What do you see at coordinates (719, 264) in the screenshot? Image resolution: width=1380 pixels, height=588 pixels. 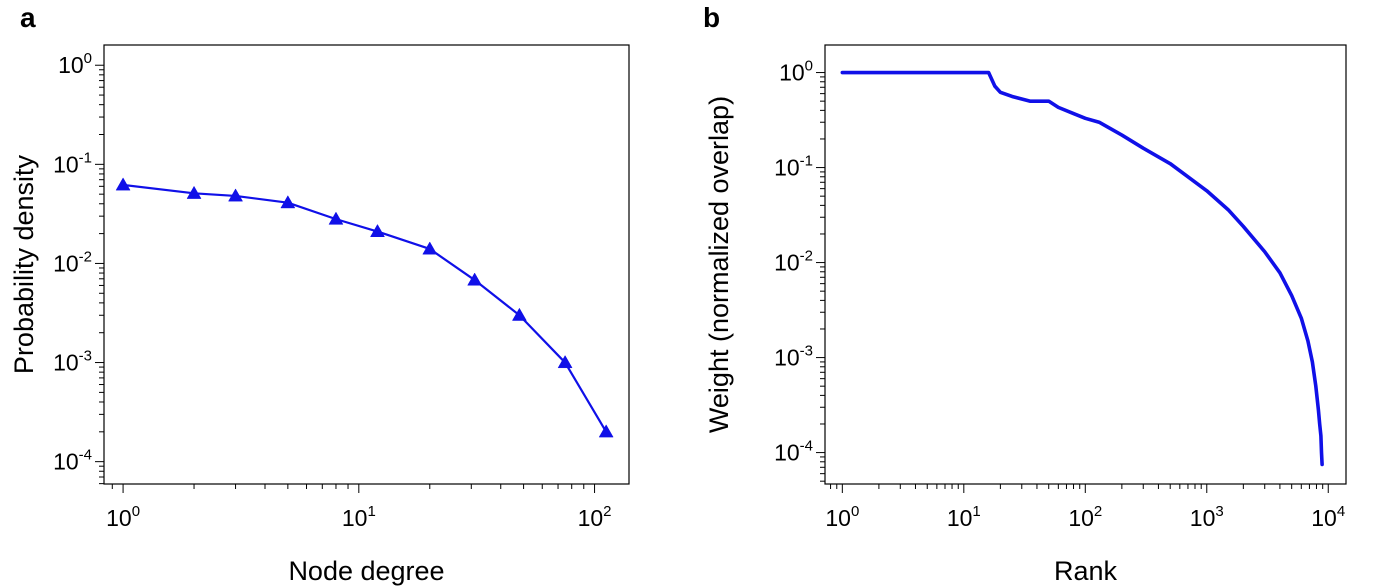 I see `y-axis-title: Weight (normalized overlap)` at bounding box center [719, 264].